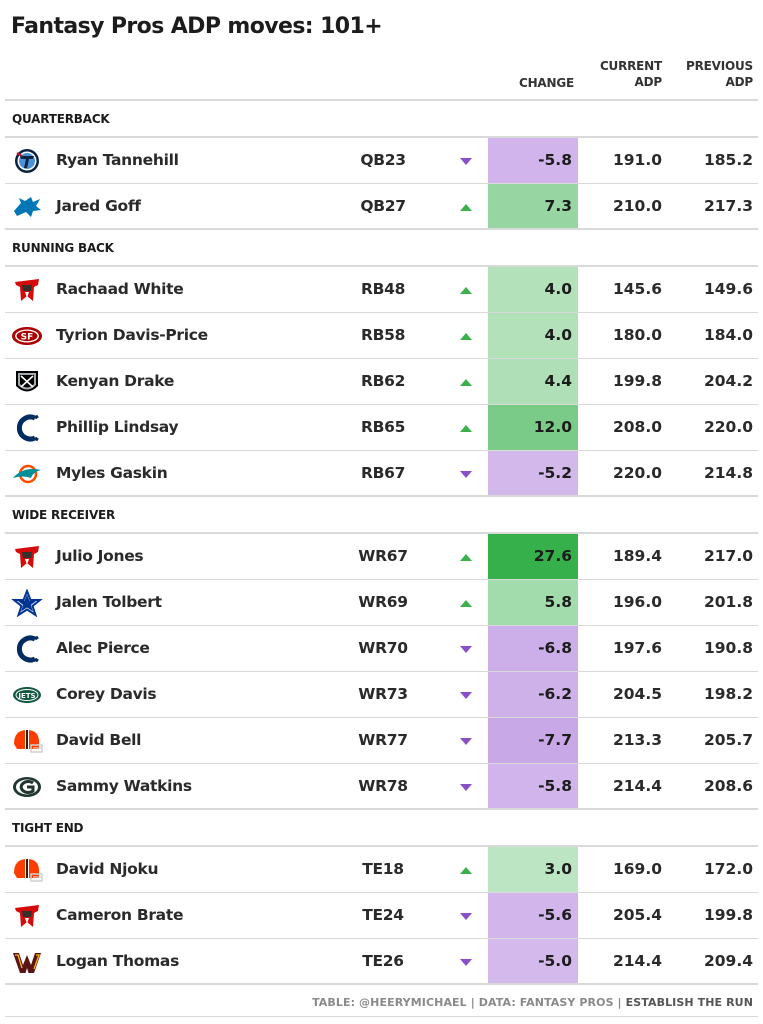 The image size is (763, 1024). I want to click on header-previous-adp: PREVIOUS ADP, so click(710, 74).